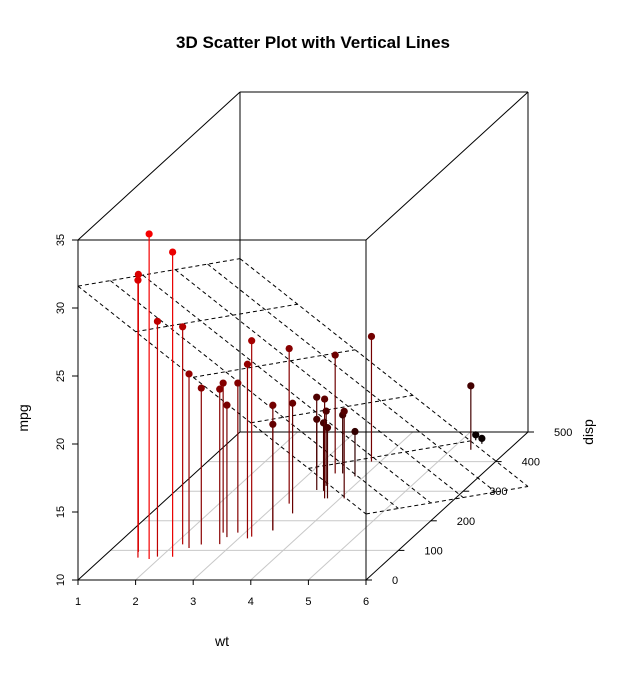 The image size is (626, 700). Describe the element at coordinates (23, 417) in the screenshot. I see `z-axis-label: mpg` at that location.